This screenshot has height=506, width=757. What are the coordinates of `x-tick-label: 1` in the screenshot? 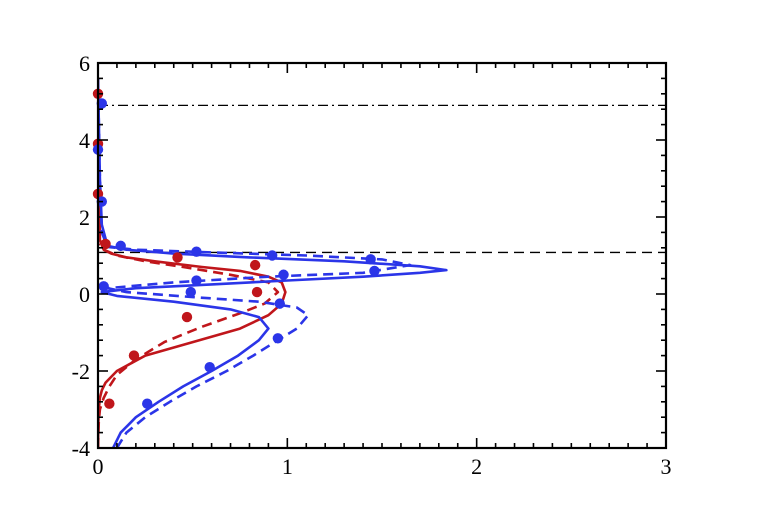 It's located at (287, 466).